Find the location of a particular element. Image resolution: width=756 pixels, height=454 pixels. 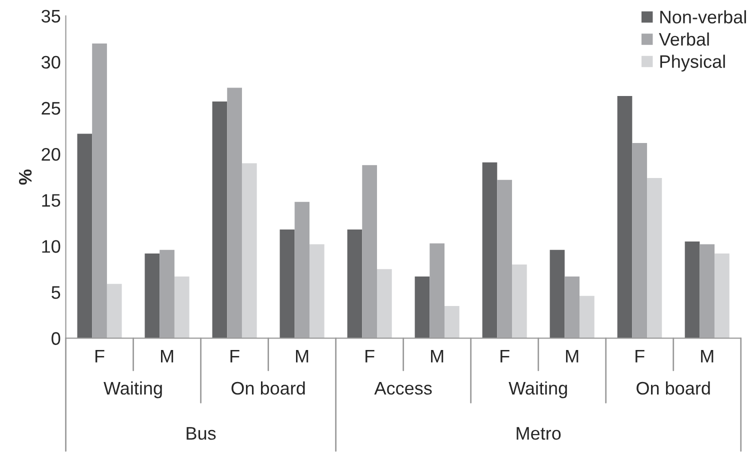

y-axis-title: % is located at coordinates (25, 177).